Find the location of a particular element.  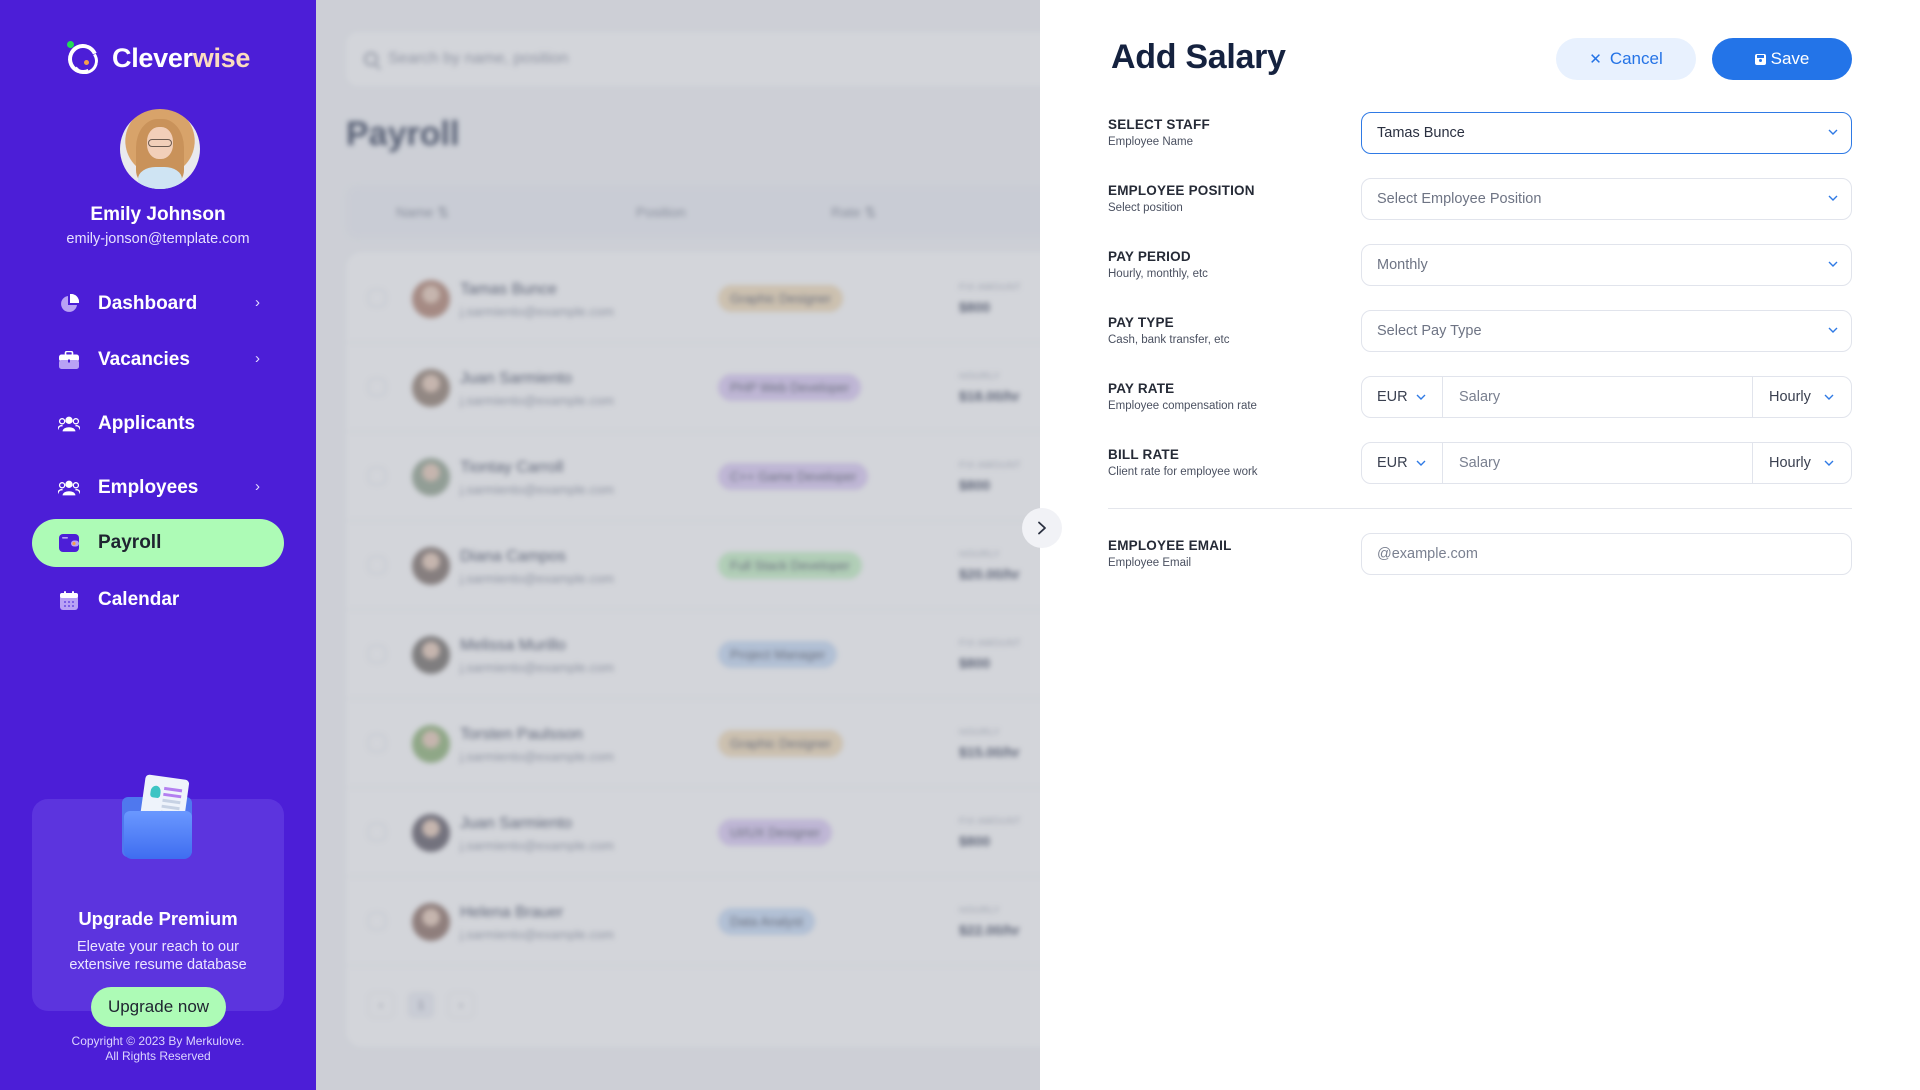

sidebar-item-calendar: Calendar is located at coordinates (158, 600).